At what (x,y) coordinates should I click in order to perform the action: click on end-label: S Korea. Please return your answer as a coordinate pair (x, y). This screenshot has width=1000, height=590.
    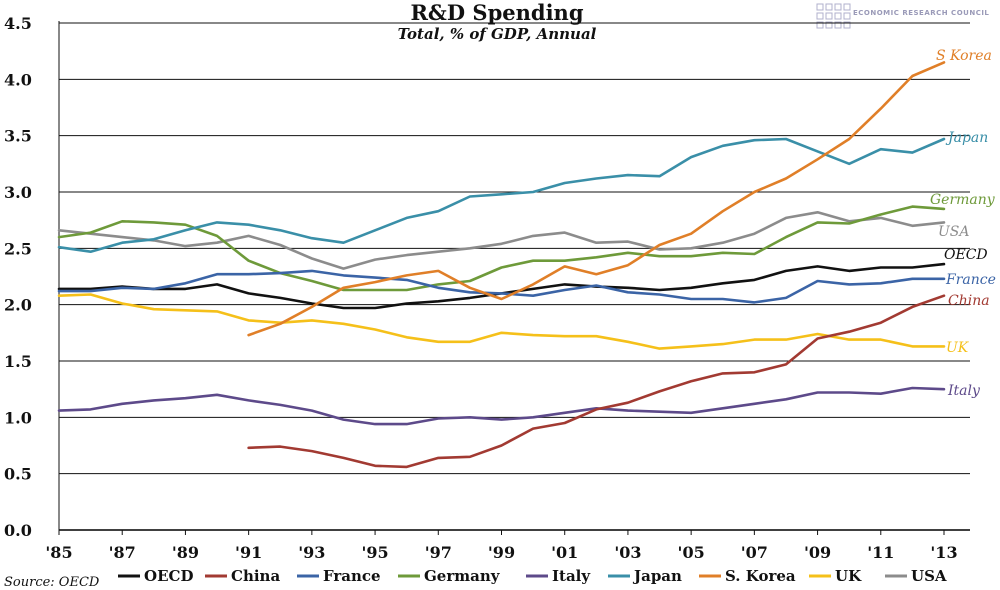
    Looking at the image, I should click on (964, 56).